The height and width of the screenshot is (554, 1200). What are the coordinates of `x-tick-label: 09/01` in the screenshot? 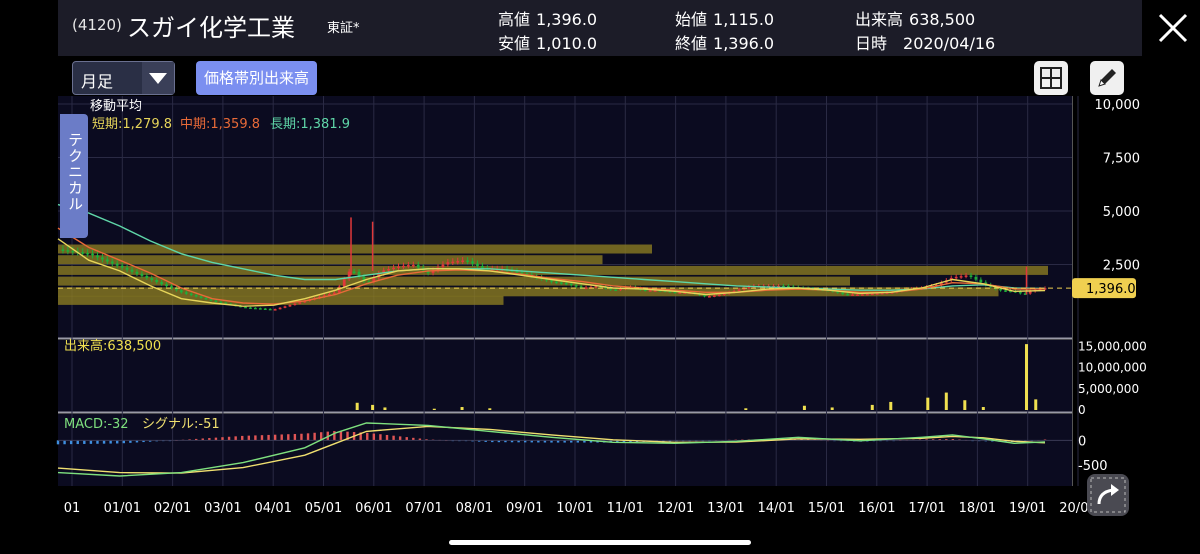 It's located at (524, 508).